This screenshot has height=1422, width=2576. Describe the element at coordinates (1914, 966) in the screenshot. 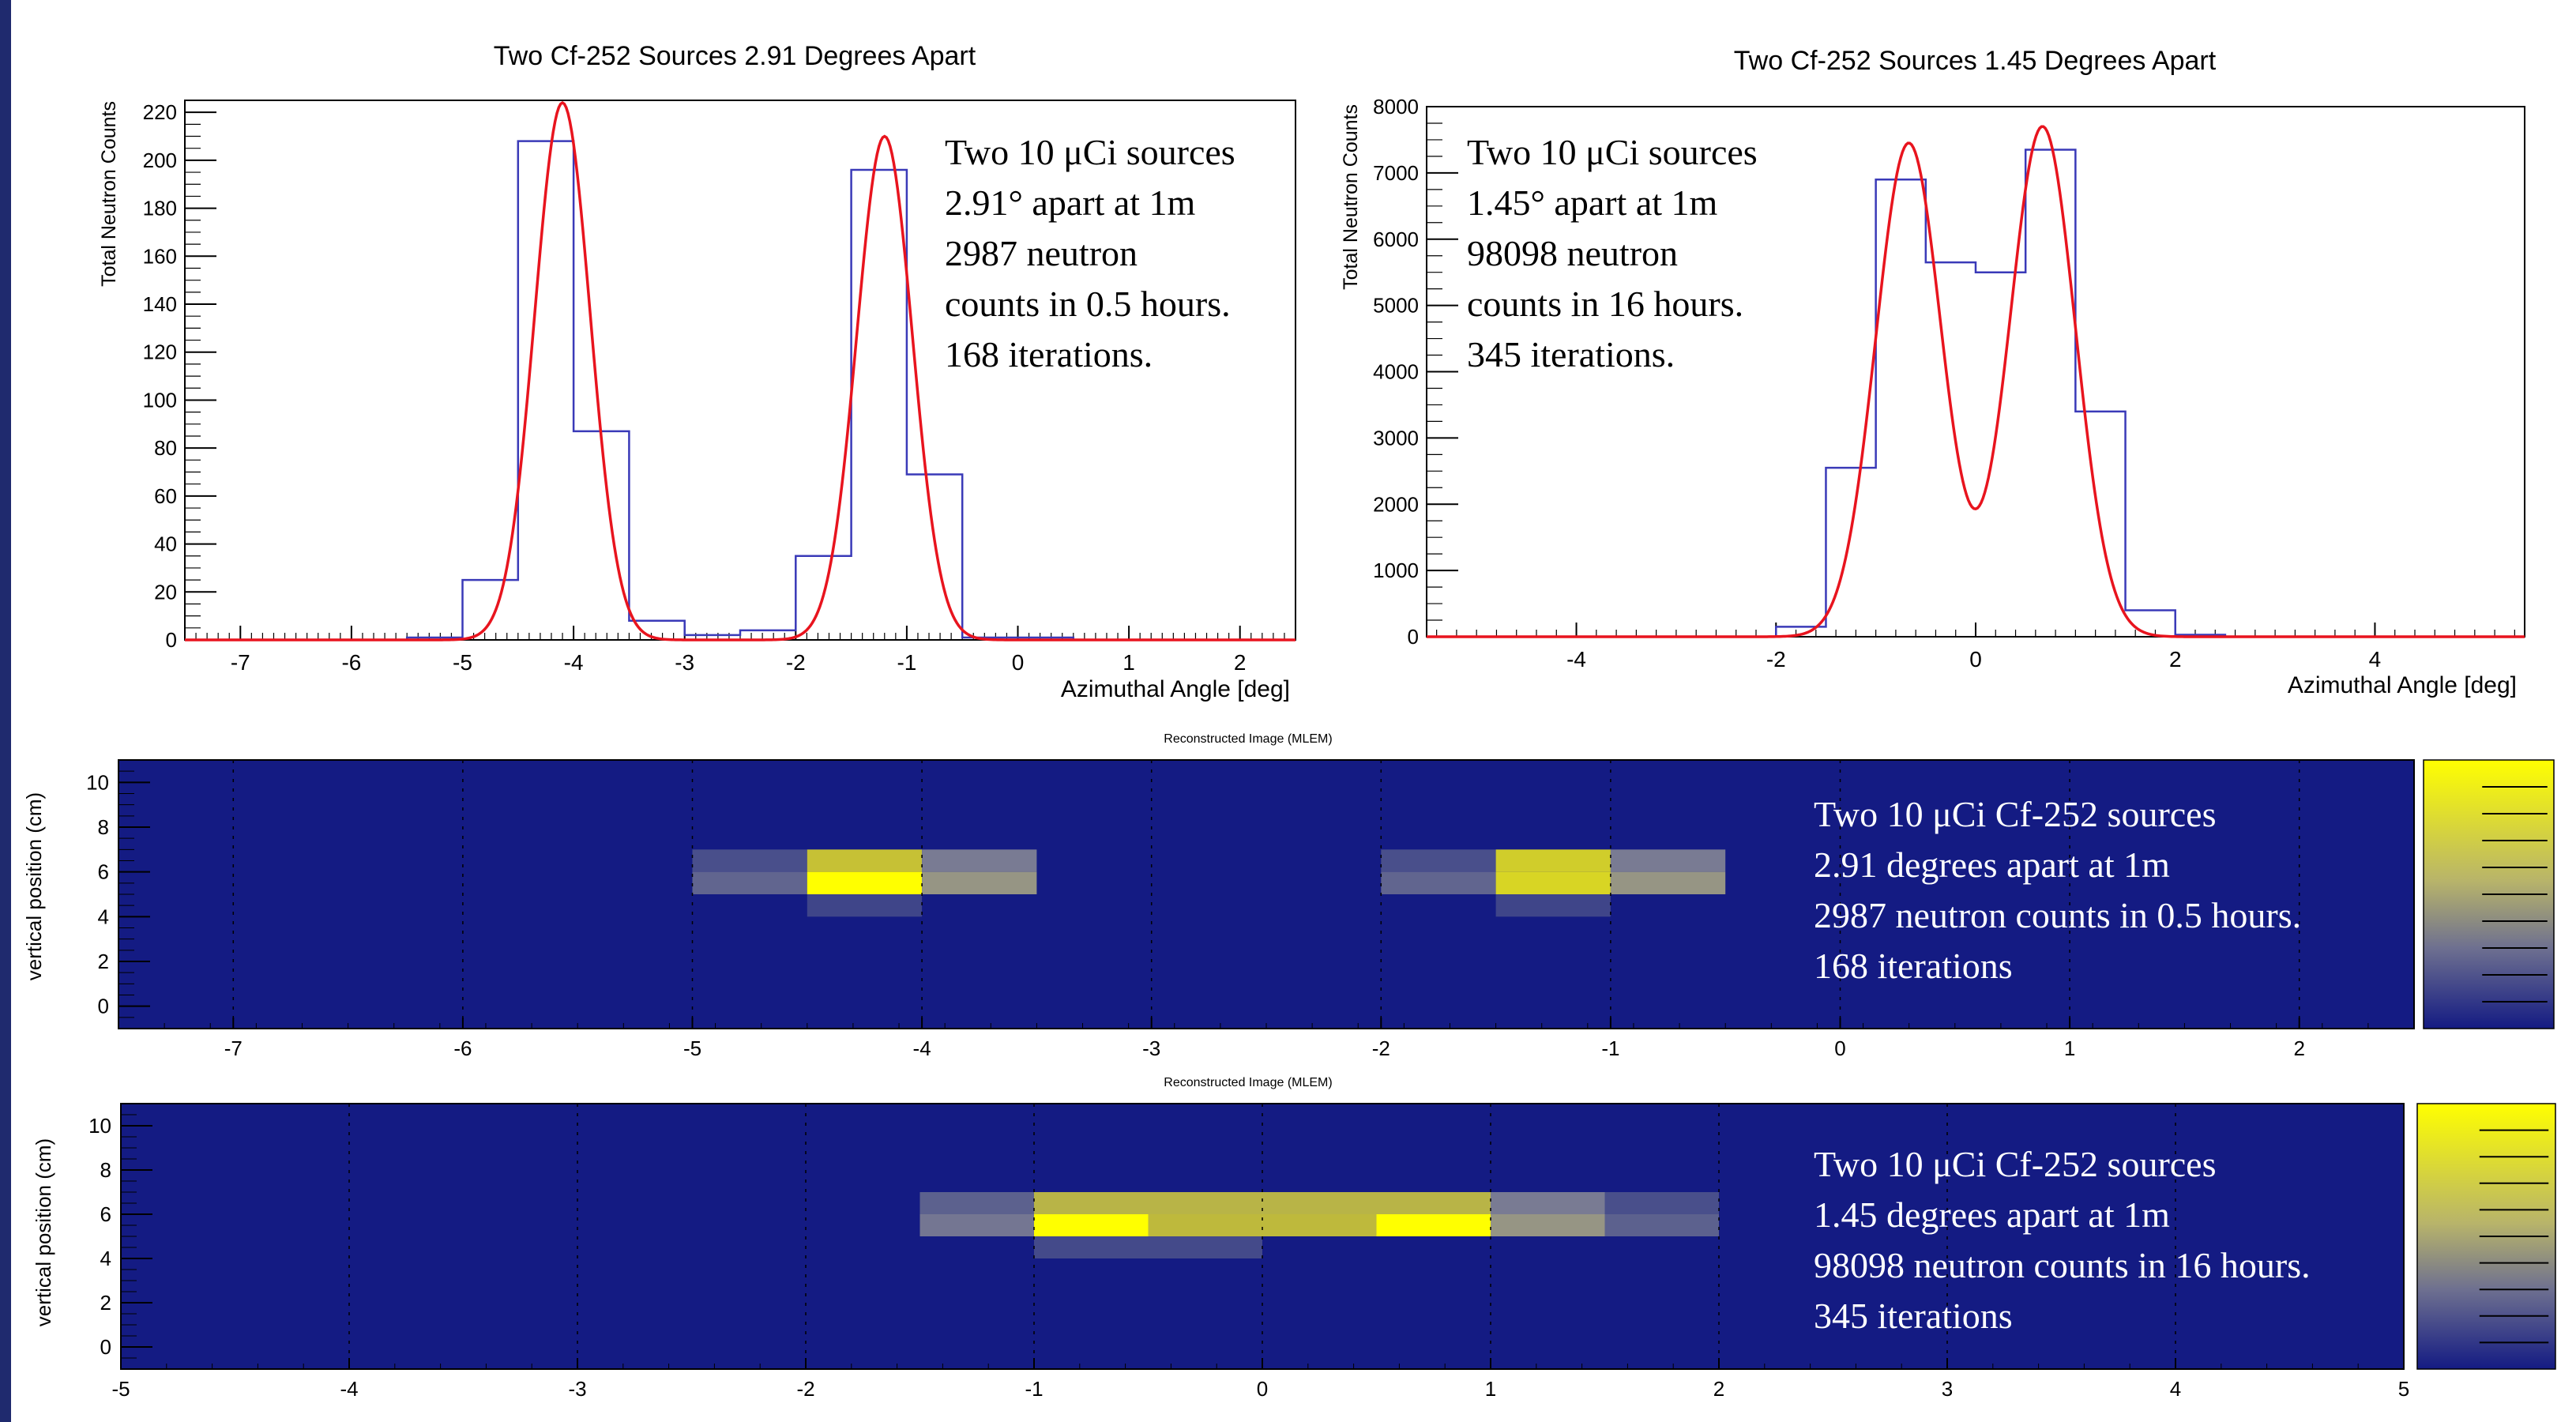

I see `annotation-line-4: 168 iterations` at that location.